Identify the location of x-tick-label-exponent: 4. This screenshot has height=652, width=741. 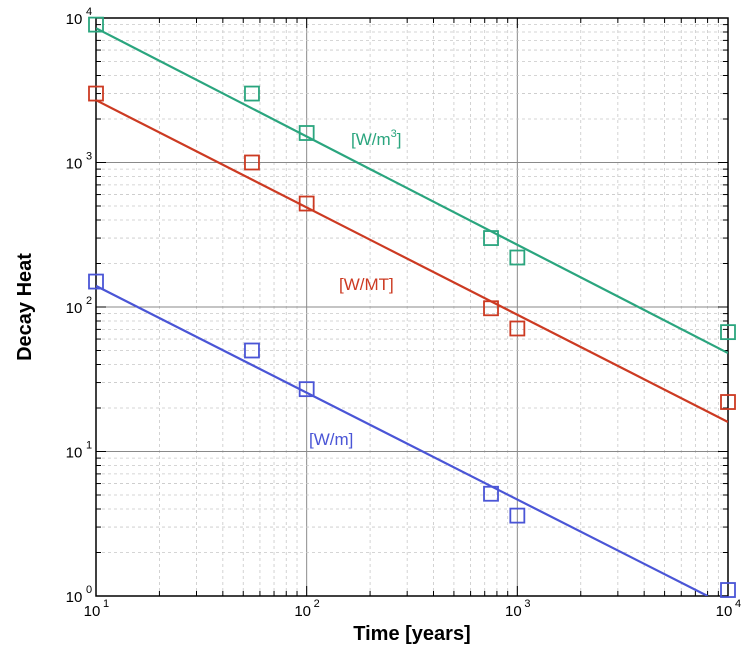
(738, 604).